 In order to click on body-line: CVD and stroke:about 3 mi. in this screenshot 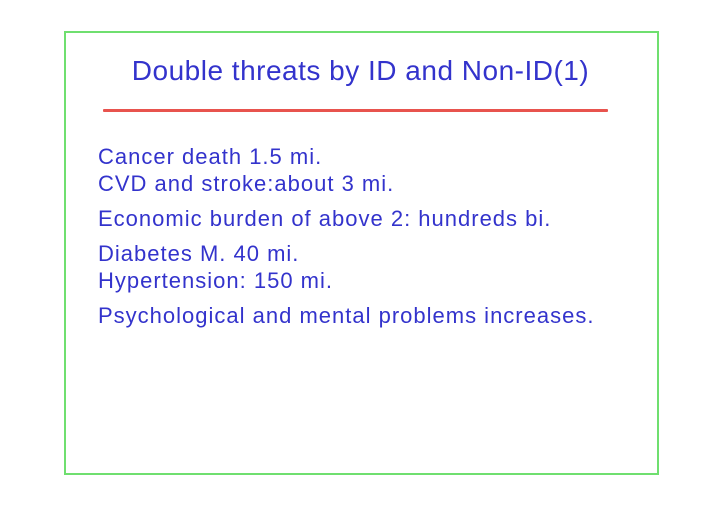, I will do `click(246, 183)`.